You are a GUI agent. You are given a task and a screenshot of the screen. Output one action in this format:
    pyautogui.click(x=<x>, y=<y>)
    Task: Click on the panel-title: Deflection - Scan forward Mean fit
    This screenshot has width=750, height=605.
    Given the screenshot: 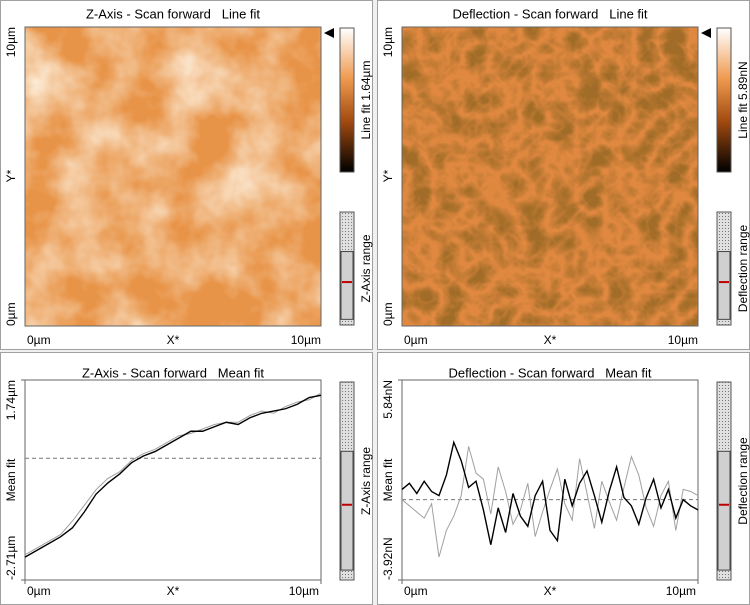 What is the action you would take?
    pyautogui.click(x=549, y=372)
    